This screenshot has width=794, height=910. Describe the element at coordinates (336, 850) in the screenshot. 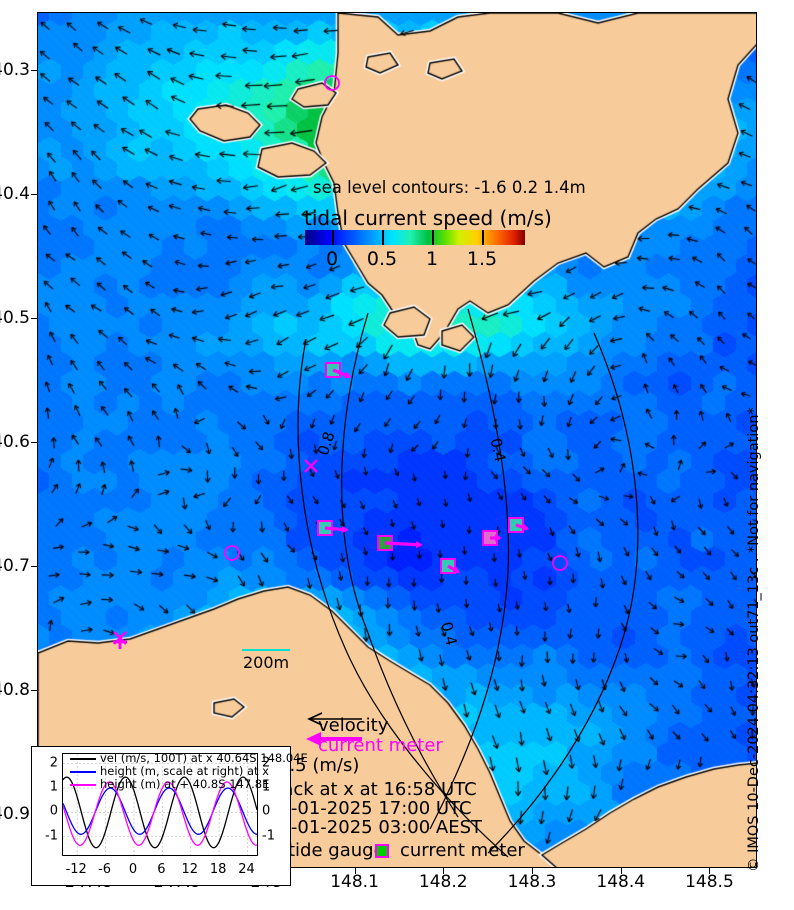

I see `tide-gauge-legend-label: tide gauge` at that location.